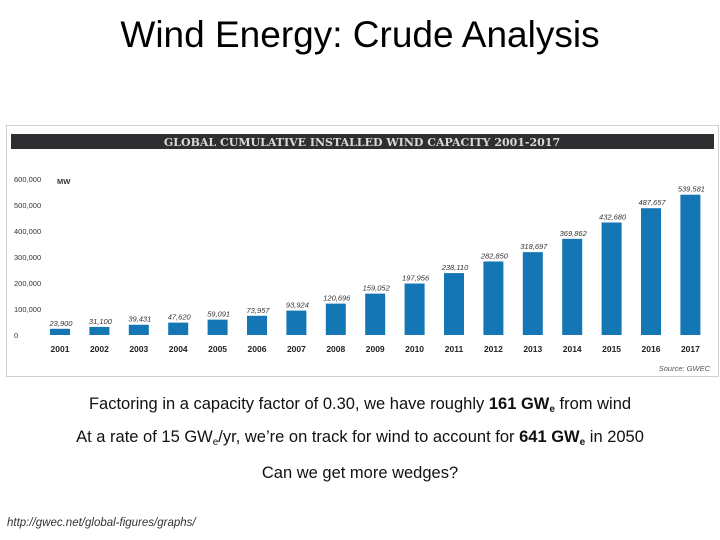 The height and width of the screenshot is (540, 720). Describe the element at coordinates (217, 327) in the screenshot. I see `bar-2005` at that location.